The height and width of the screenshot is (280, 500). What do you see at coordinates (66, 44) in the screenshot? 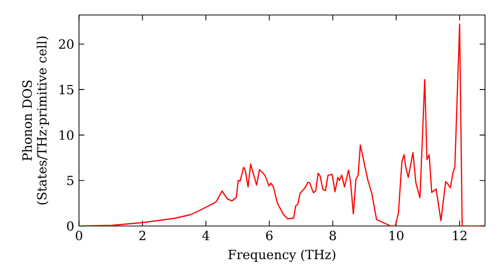
I see `y-tick-label: 20` at bounding box center [66, 44].